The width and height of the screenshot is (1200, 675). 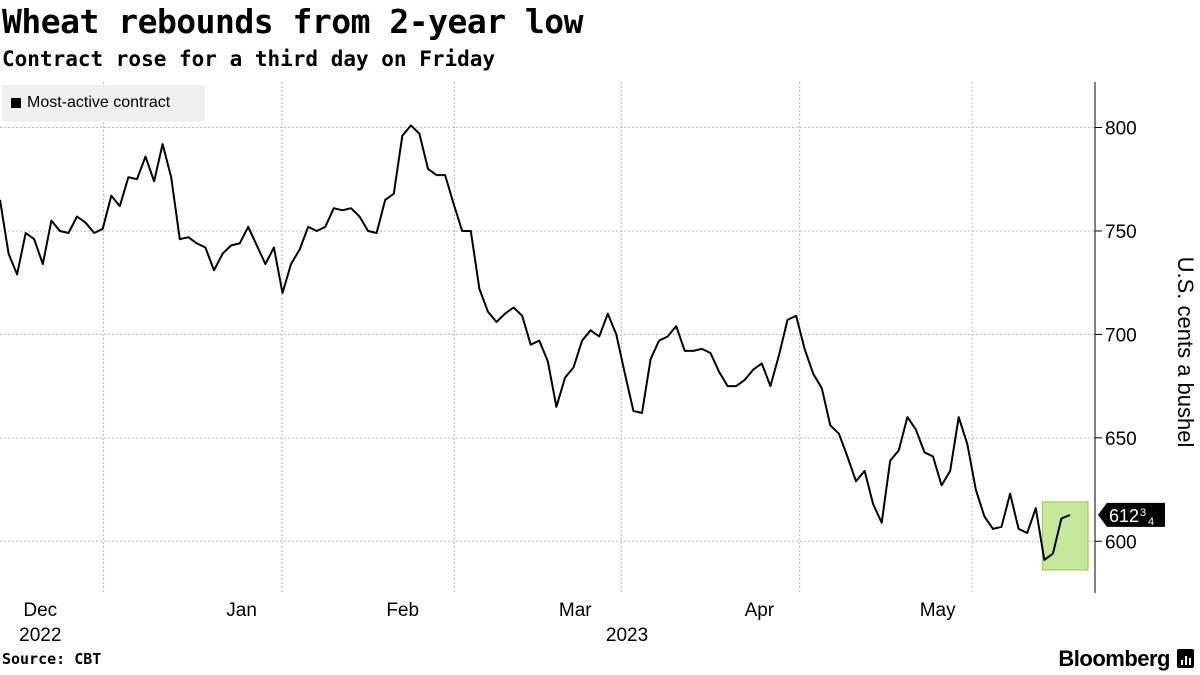 What do you see at coordinates (1121, 439) in the screenshot?
I see `y-tick-label: 650` at bounding box center [1121, 439].